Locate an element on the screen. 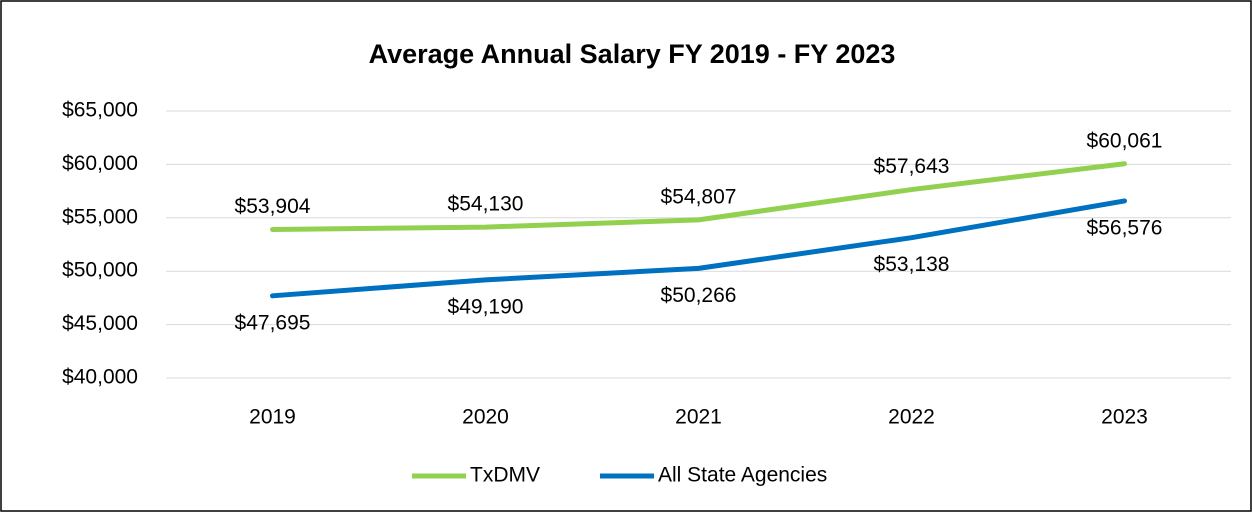 This screenshot has width=1252, height=512. data-label: $54,130 is located at coordinates (486, 204).